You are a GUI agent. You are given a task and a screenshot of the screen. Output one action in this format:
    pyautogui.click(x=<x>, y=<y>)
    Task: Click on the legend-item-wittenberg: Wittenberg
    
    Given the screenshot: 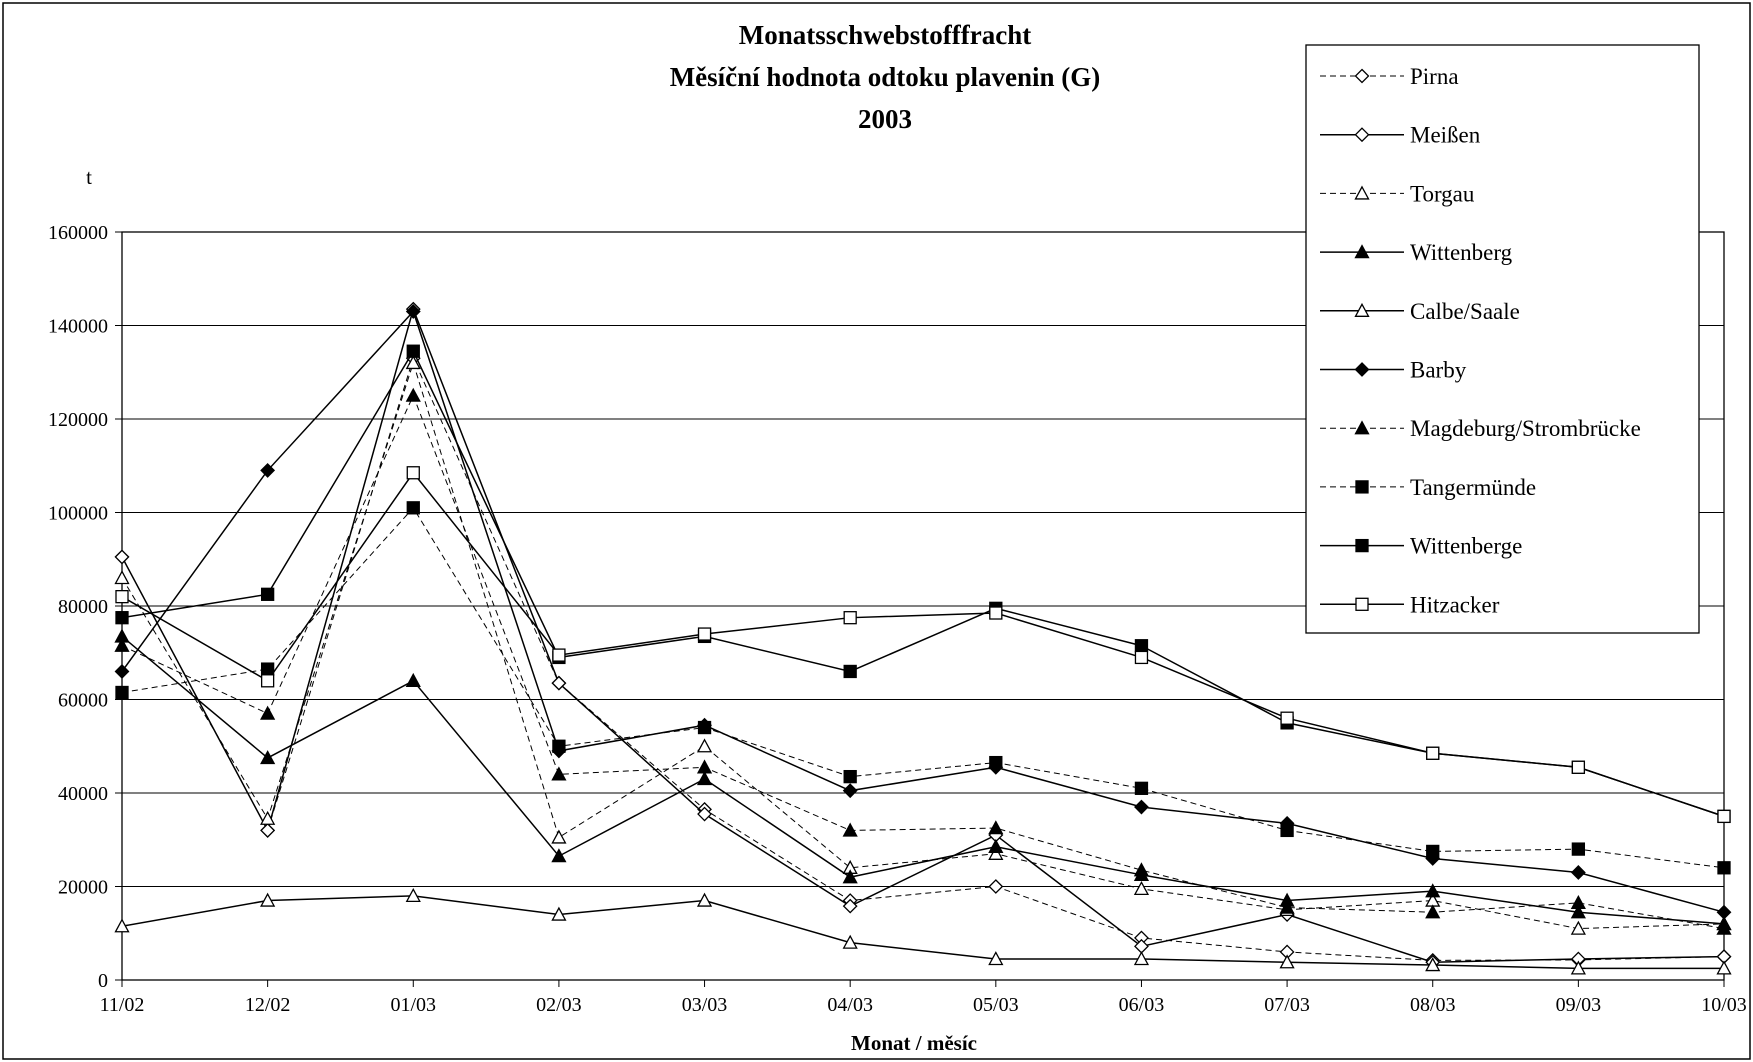 What is the action you would take?
    pyautogui.click(x=1416, y=252)
    